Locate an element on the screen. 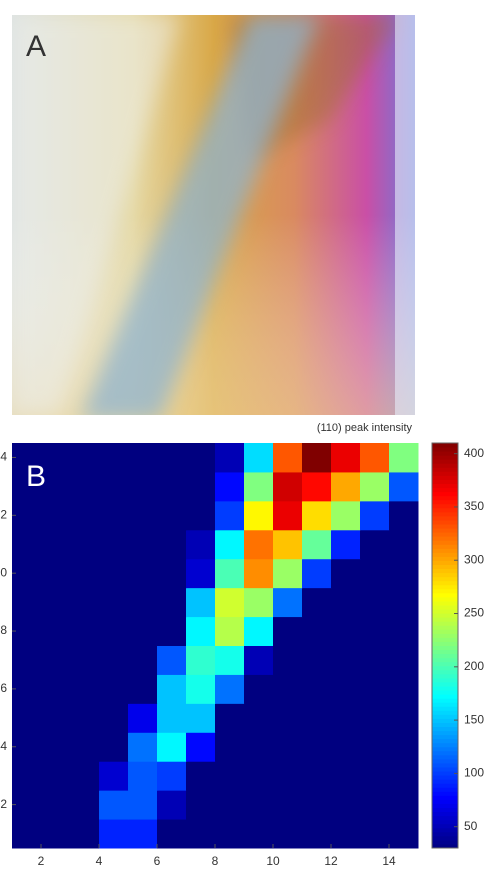  colorbar-tick-label: 100 is located at coordinates (474, 773).